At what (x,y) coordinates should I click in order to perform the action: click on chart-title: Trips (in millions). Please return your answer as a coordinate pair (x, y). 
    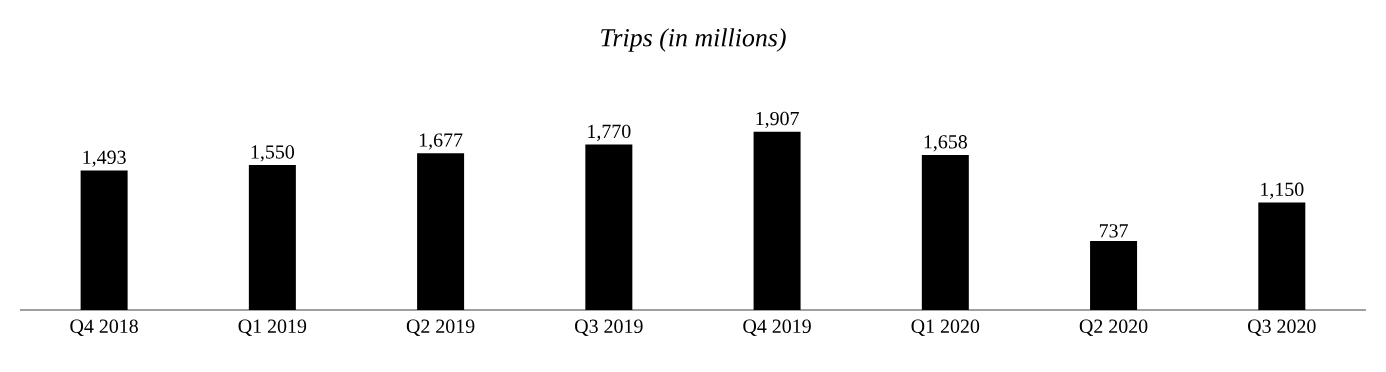
    Looking at the image, I should click on (693, 40).